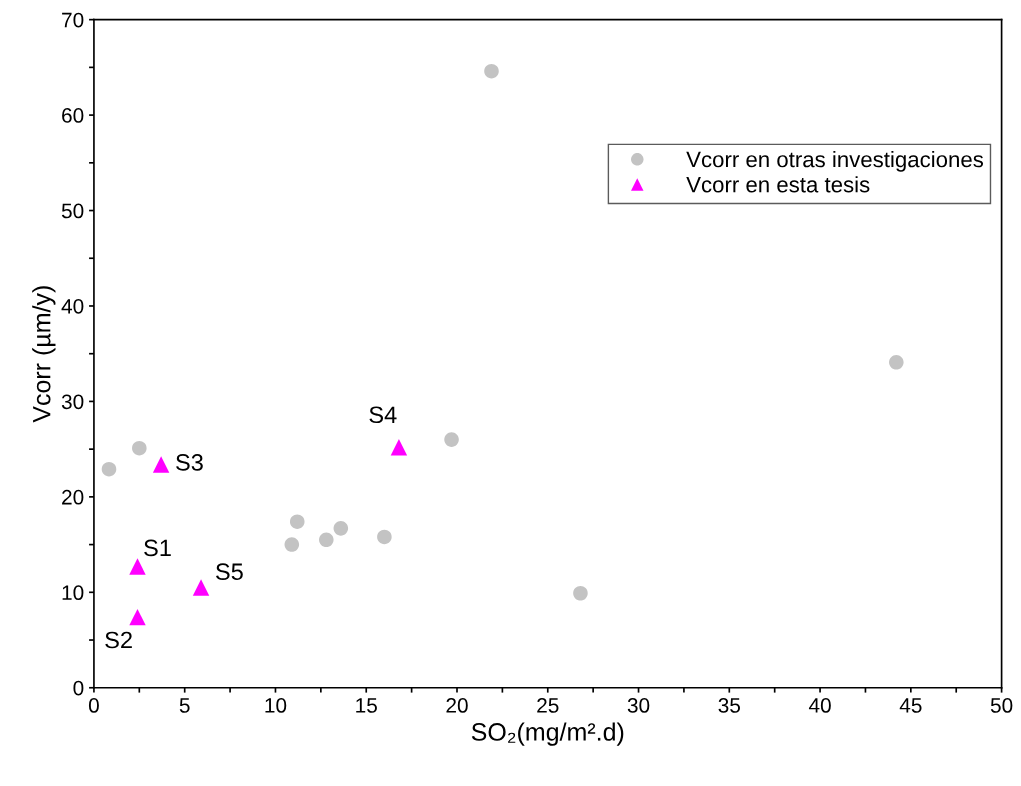  I want to click on x-tick-label: 50, so click(1001, 705).